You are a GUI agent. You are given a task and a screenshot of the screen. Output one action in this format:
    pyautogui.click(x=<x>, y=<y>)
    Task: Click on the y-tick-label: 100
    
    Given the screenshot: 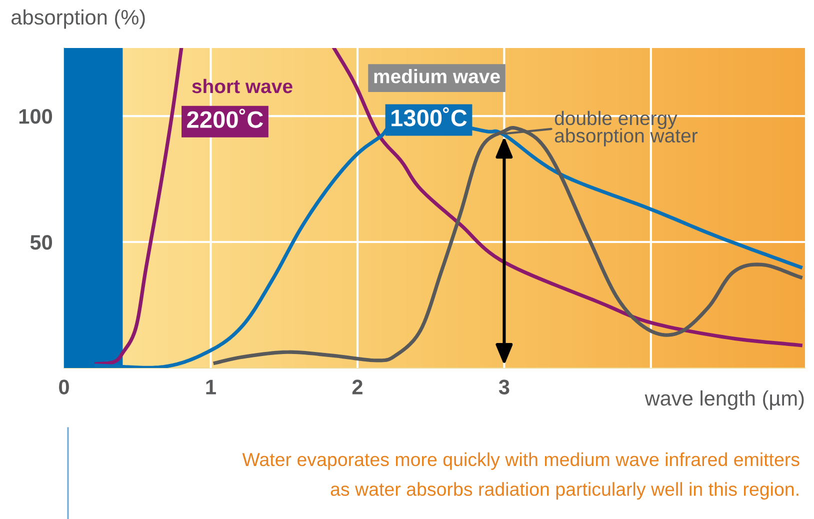 What is the action you would take?
    pyautogui.click(x=35, y=116)
    